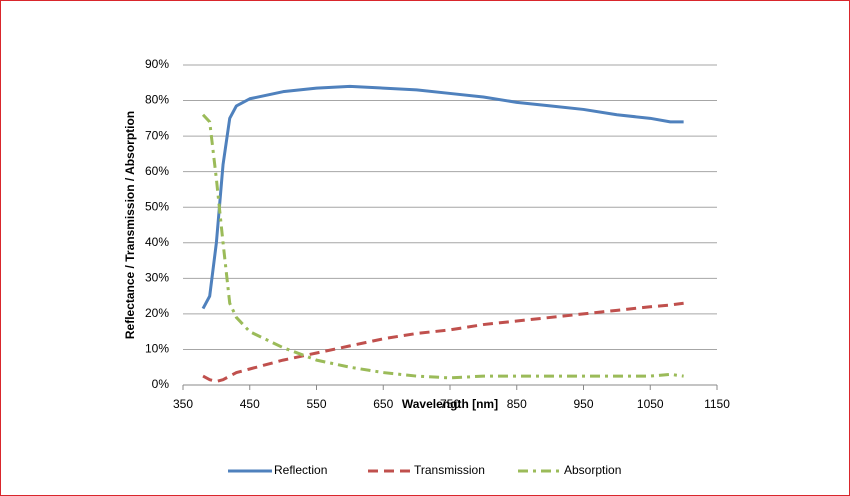  What do you see at coordinates (157, 349) in the screenshot?
I see `y-tick-label: 10%` at bounding box center [157, 349].